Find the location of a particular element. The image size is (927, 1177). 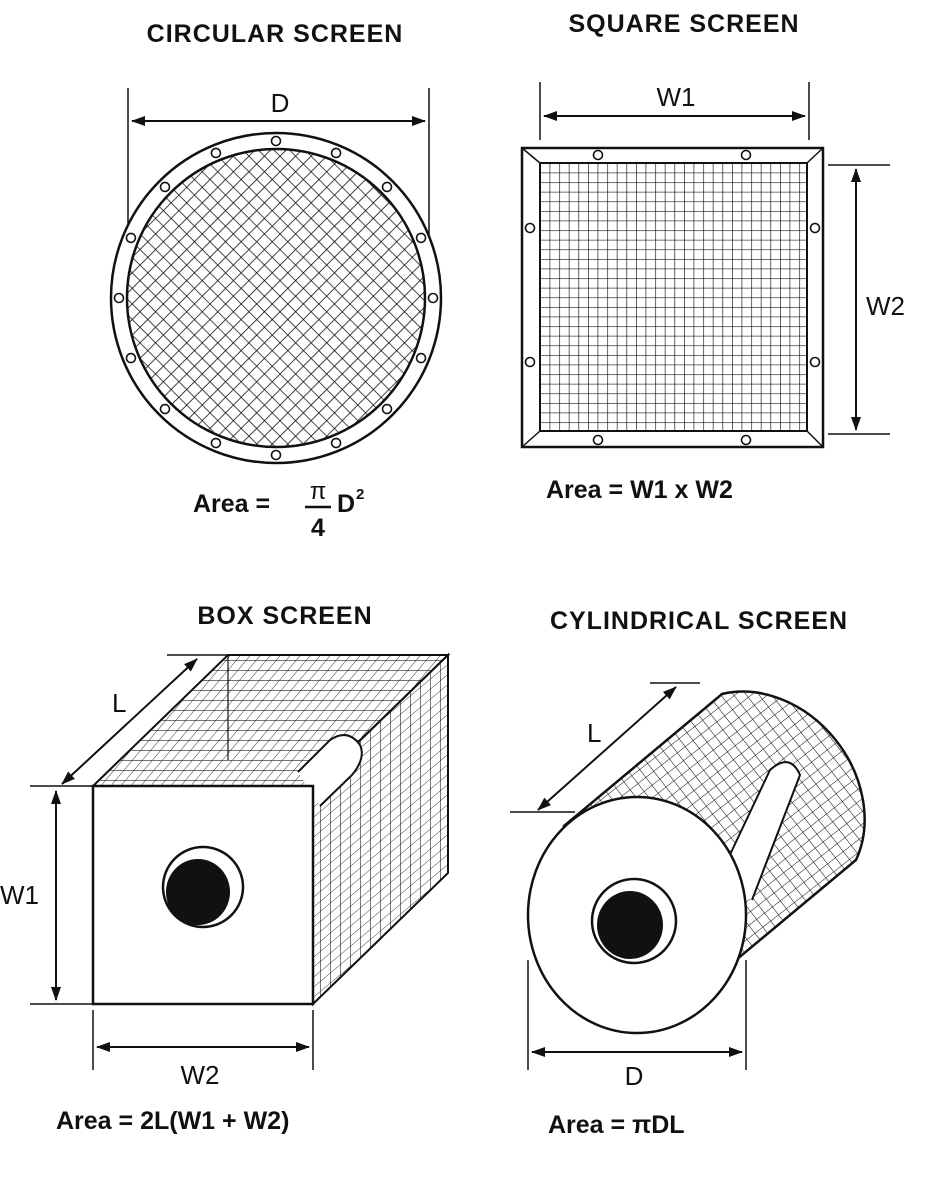

cylindrical-screen-shape is located at coordinates (696, 862).